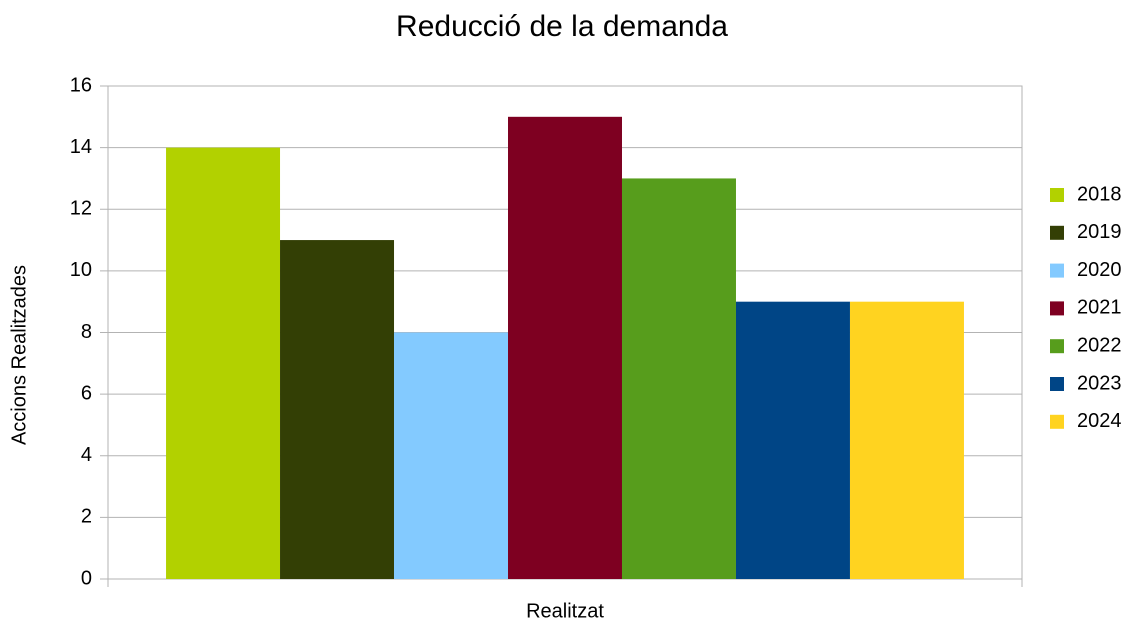  Describe the element at coordinates (565, 611) in the screenshot. I see `x-axis-label: Realitzat` at that location.